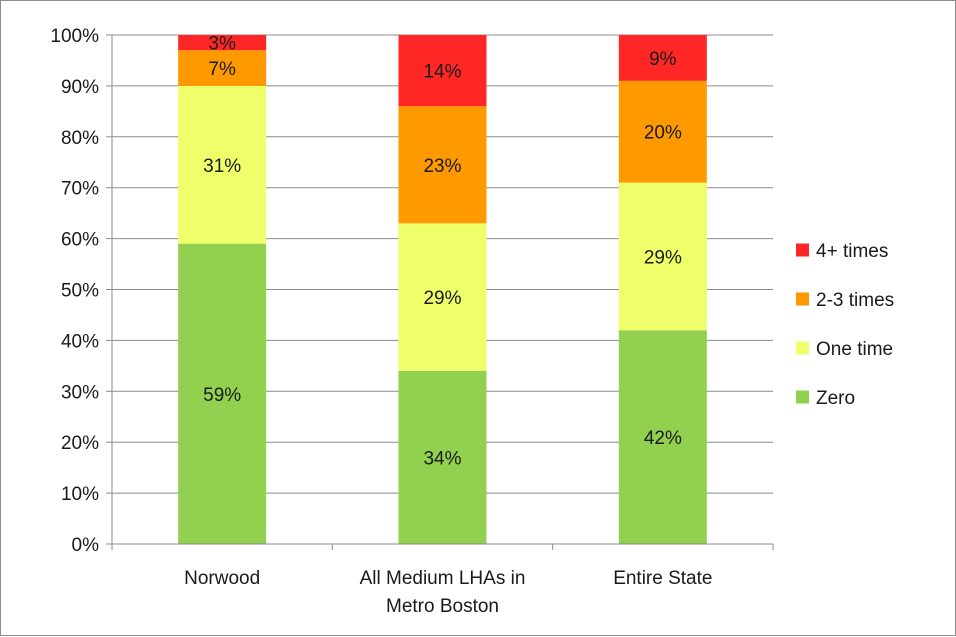 The image size is (956, 637). I want to click on y-tick-label: 0%, so click(86, 545).